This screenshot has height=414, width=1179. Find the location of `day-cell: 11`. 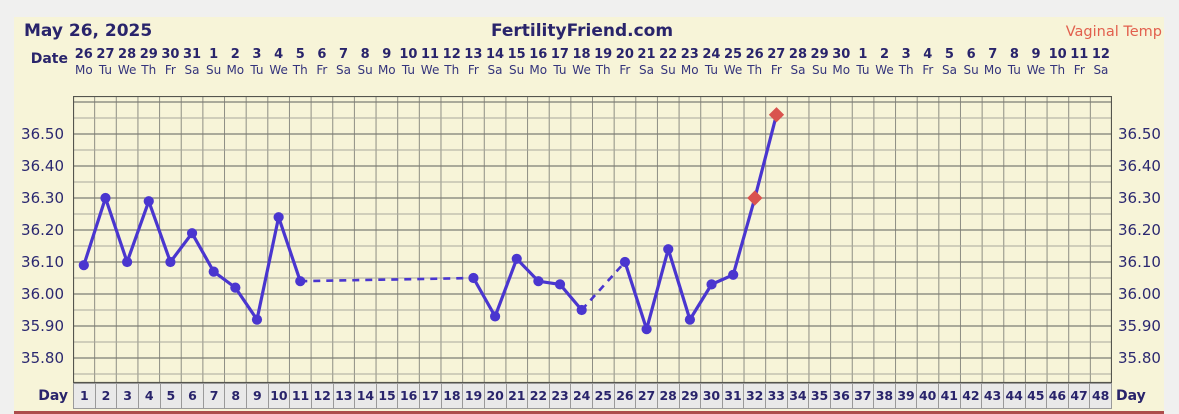

day-cell: 11 is located at coordinates (300, 396).